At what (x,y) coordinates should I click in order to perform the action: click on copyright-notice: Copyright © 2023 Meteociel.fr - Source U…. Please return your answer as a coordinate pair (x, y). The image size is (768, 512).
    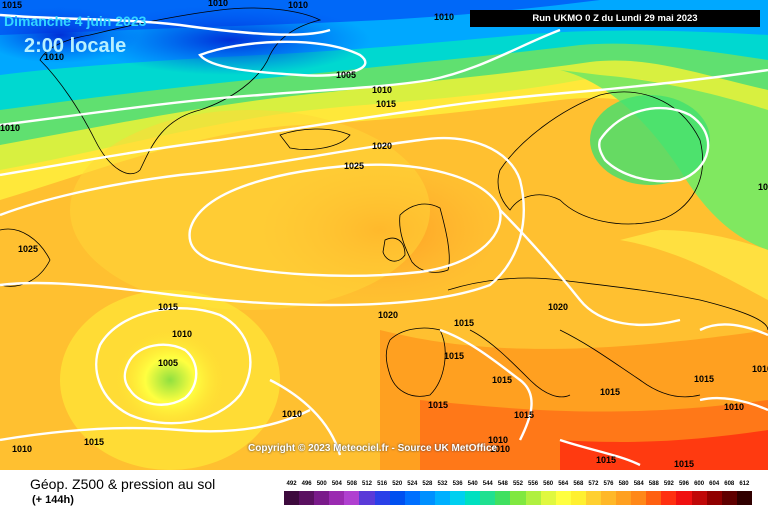
    Looking at the image, I should click on (373, 448).